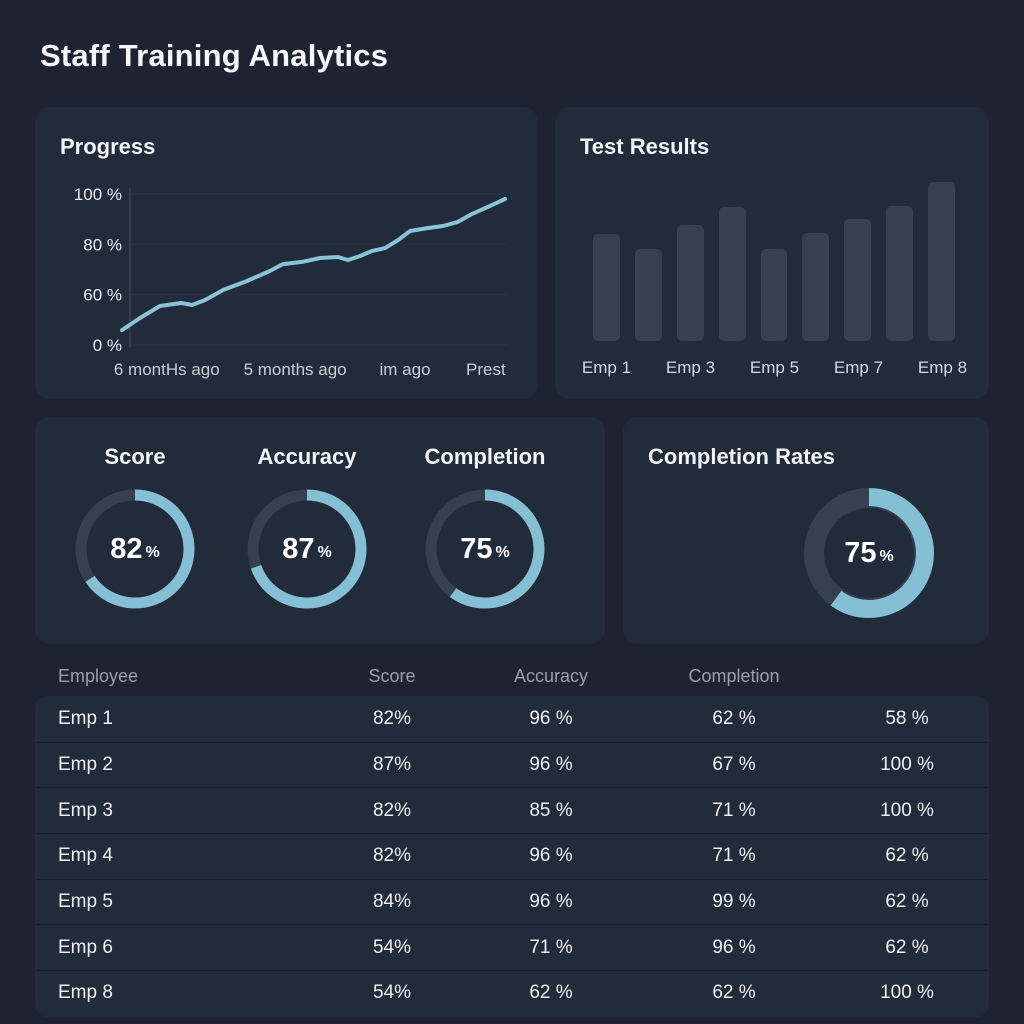  What do you see at coordinates (167, 369) in the screenshot?
I see `x-tick-label: 6 montHs ago` at bounding box center [167, 369].